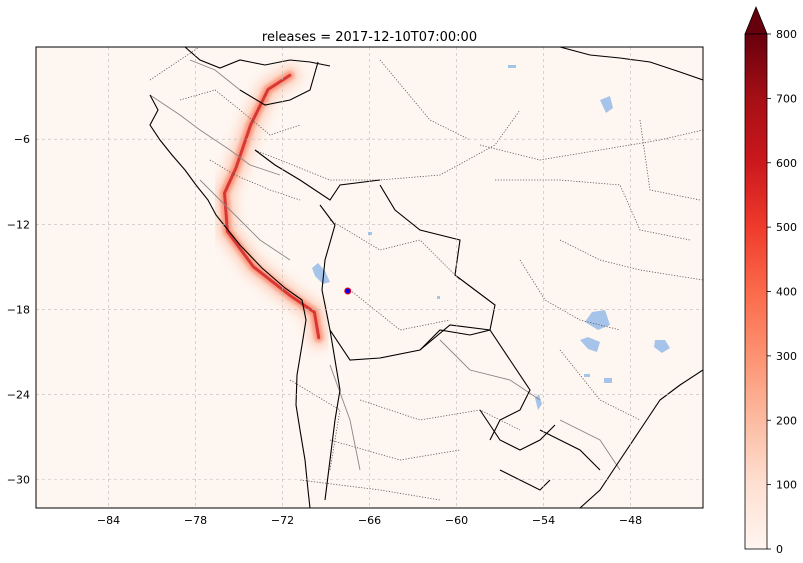 Image resolution: width=803 pixels, height=563 pixels. Describe the element at coordinates (786, 356) in the screenshot. I see `colorbar-tick-label: 300` at that location.